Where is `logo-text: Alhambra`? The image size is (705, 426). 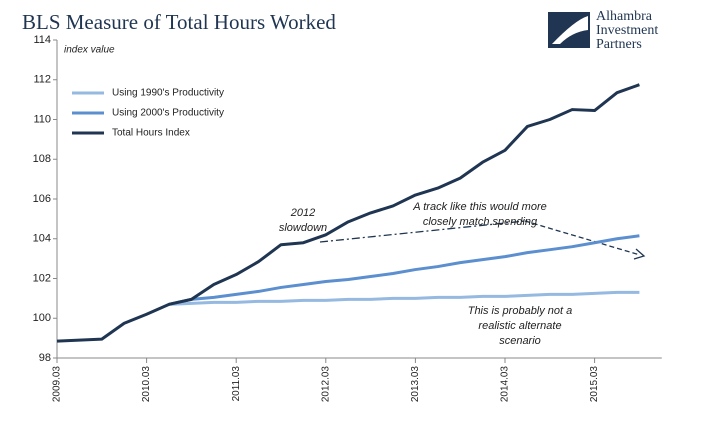
logo-text: Alhambra is located at coordinates (624, 16).